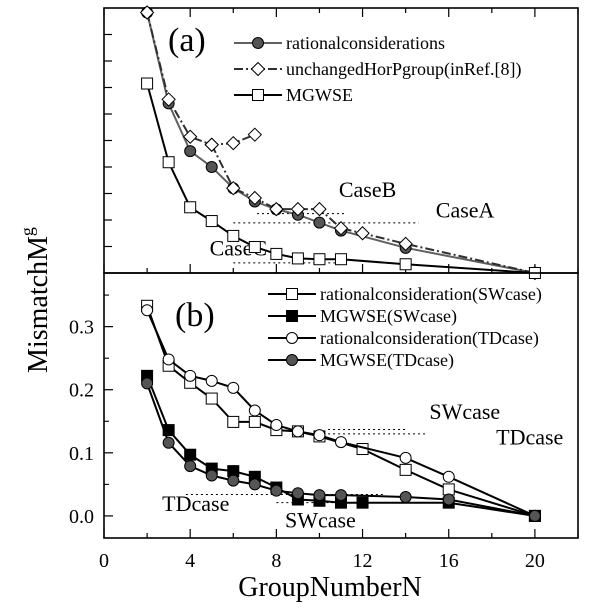  Describe the element at coordinates (365, 43) in the screenshot. I see `panel-a-legend-label: rationalconsiderations` at that location.